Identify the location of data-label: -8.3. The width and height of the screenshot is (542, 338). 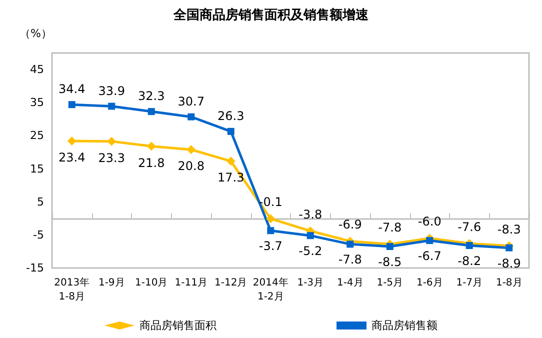
(509, 229).